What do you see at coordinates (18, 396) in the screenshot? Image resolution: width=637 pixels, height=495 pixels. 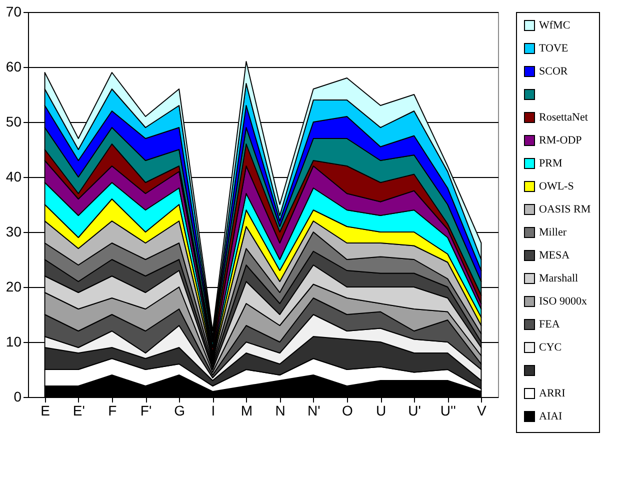 I see `y-tick-label: 0` at bounding box center [18, 396].